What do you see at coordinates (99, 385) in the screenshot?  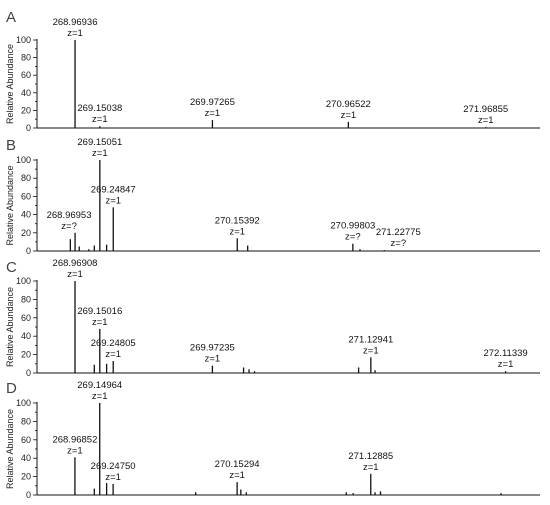 I see `peak-mz-label: 269.14964` at bounding box center [99, 385].